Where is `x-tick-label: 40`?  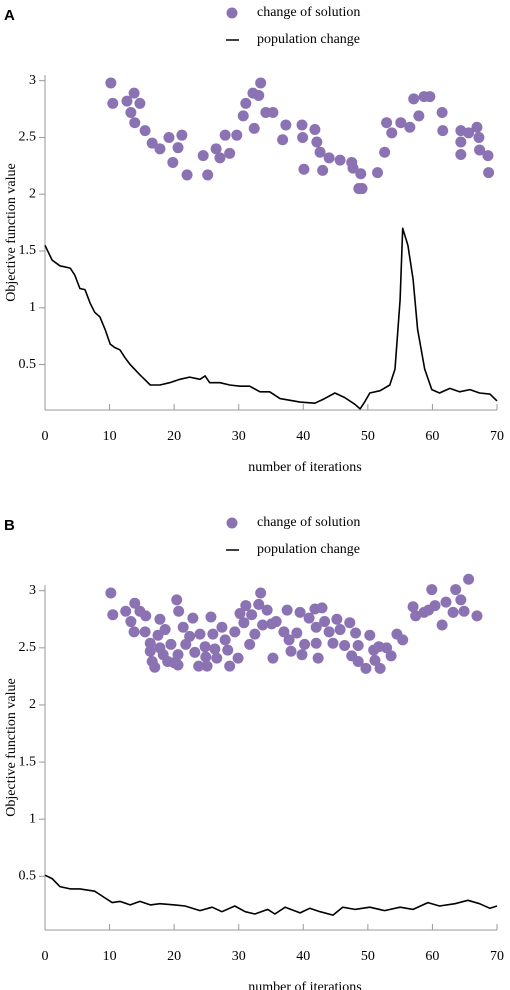 x-tick-label: 40 is located at coordinates (303, 956).